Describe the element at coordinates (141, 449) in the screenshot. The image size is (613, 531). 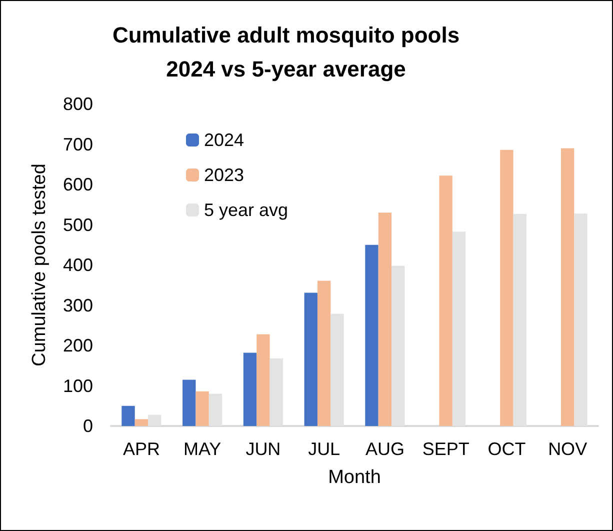
I see `x-tick-label: APR` at that location.